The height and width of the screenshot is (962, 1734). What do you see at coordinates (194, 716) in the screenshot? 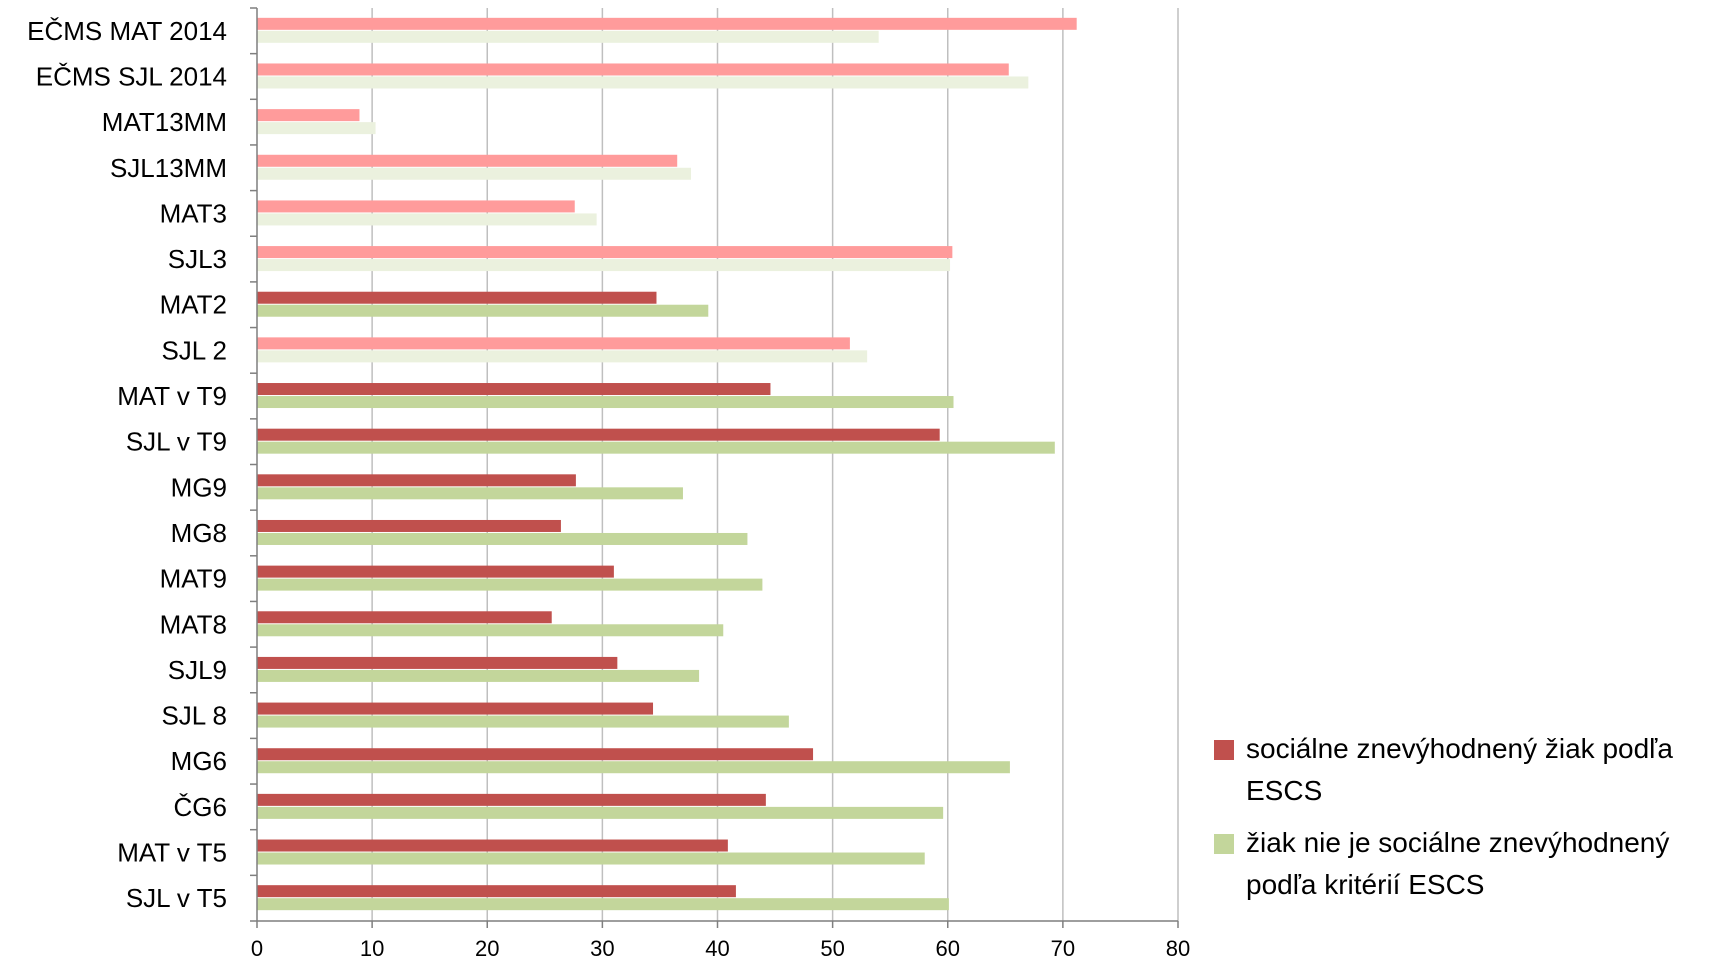
I see `category-label: SJL 8` at bounding box center [194, 716].